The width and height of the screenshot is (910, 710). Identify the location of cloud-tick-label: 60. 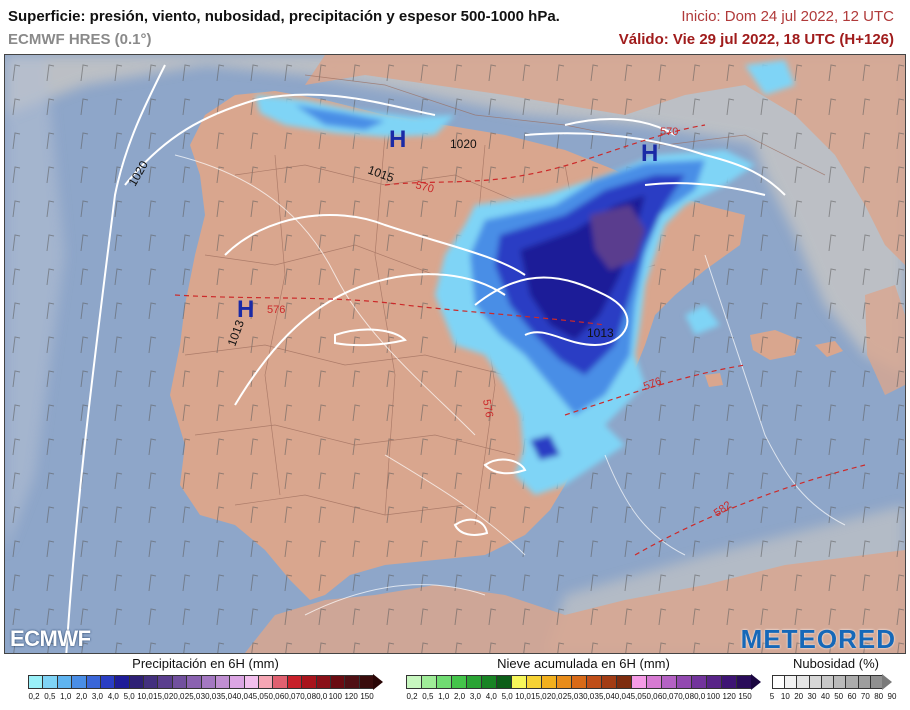
(852, 696).